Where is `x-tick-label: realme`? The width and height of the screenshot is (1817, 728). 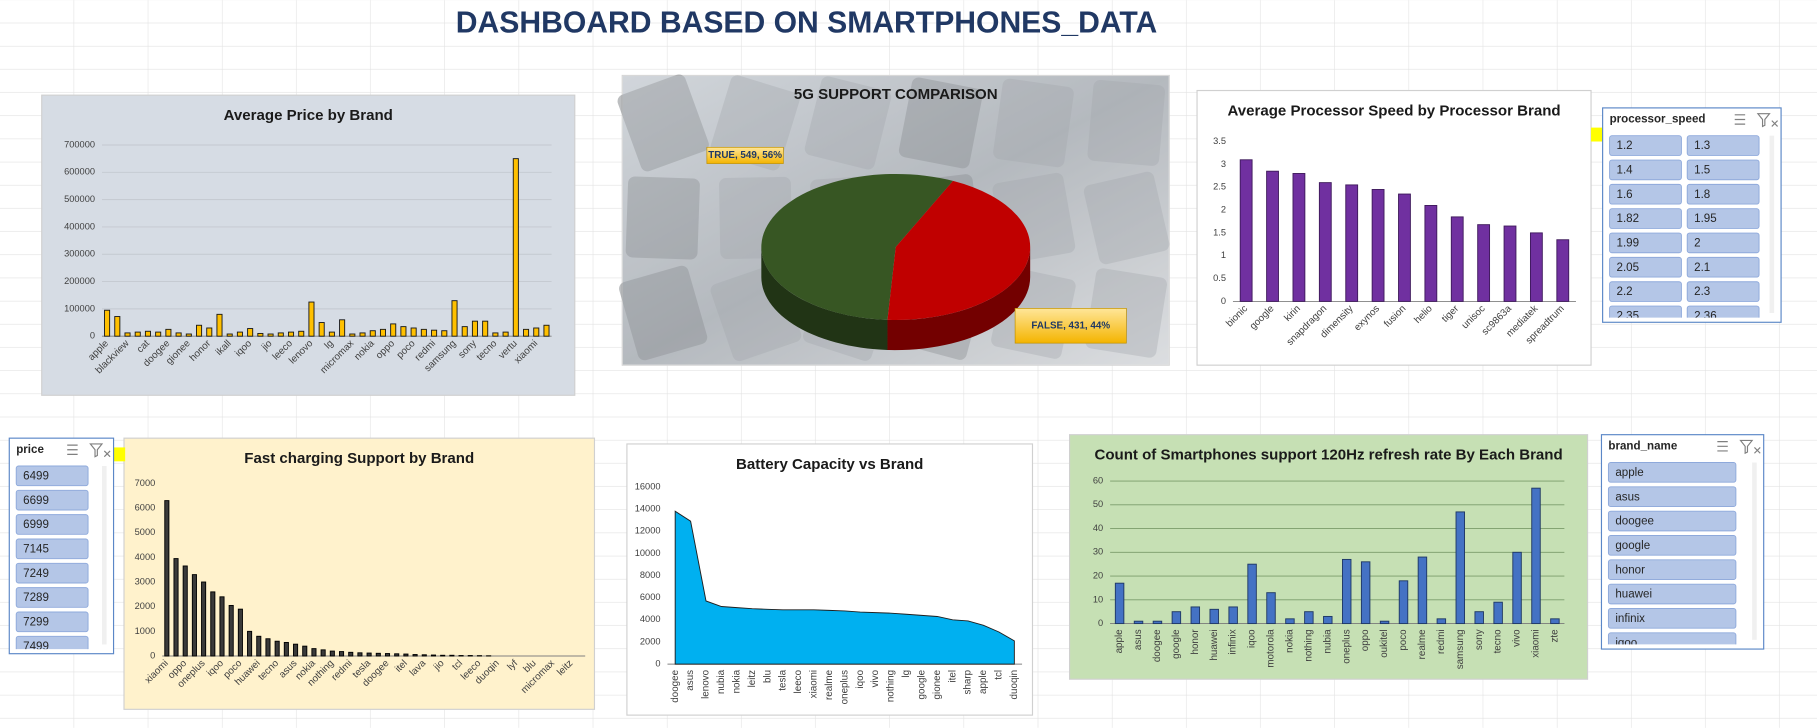
x-tick-label: realme is located at coordinates (829, 684).